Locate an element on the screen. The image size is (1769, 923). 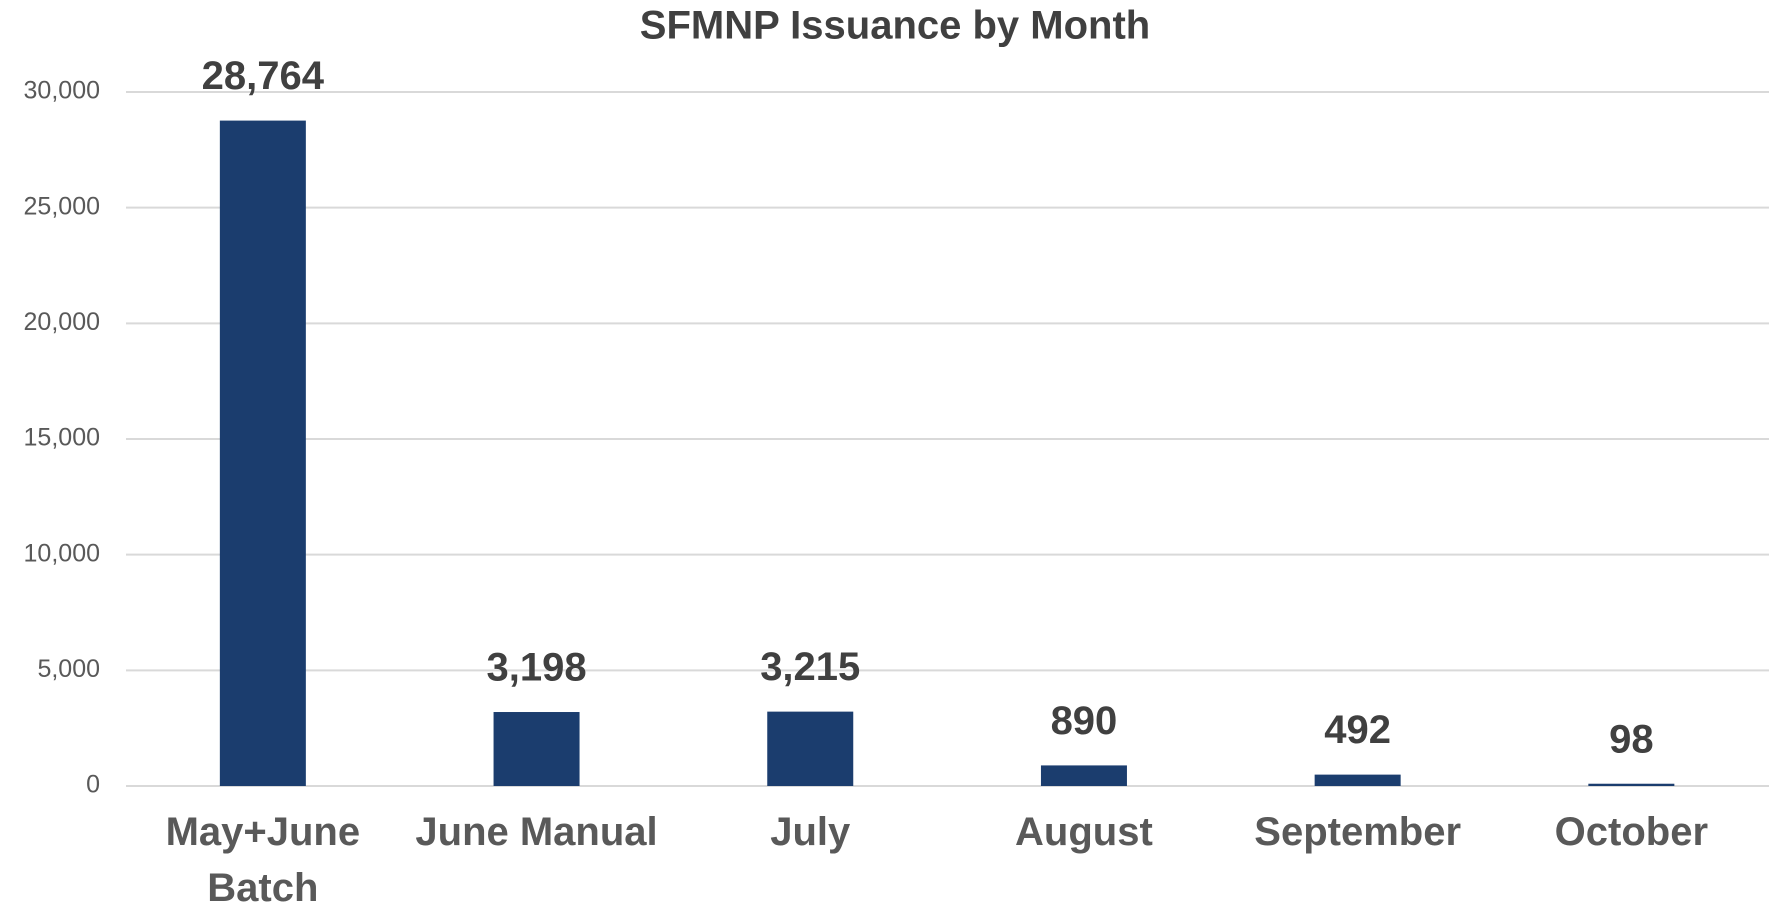
y-tick-label: 10,000 is located at coordinates (62, 553).